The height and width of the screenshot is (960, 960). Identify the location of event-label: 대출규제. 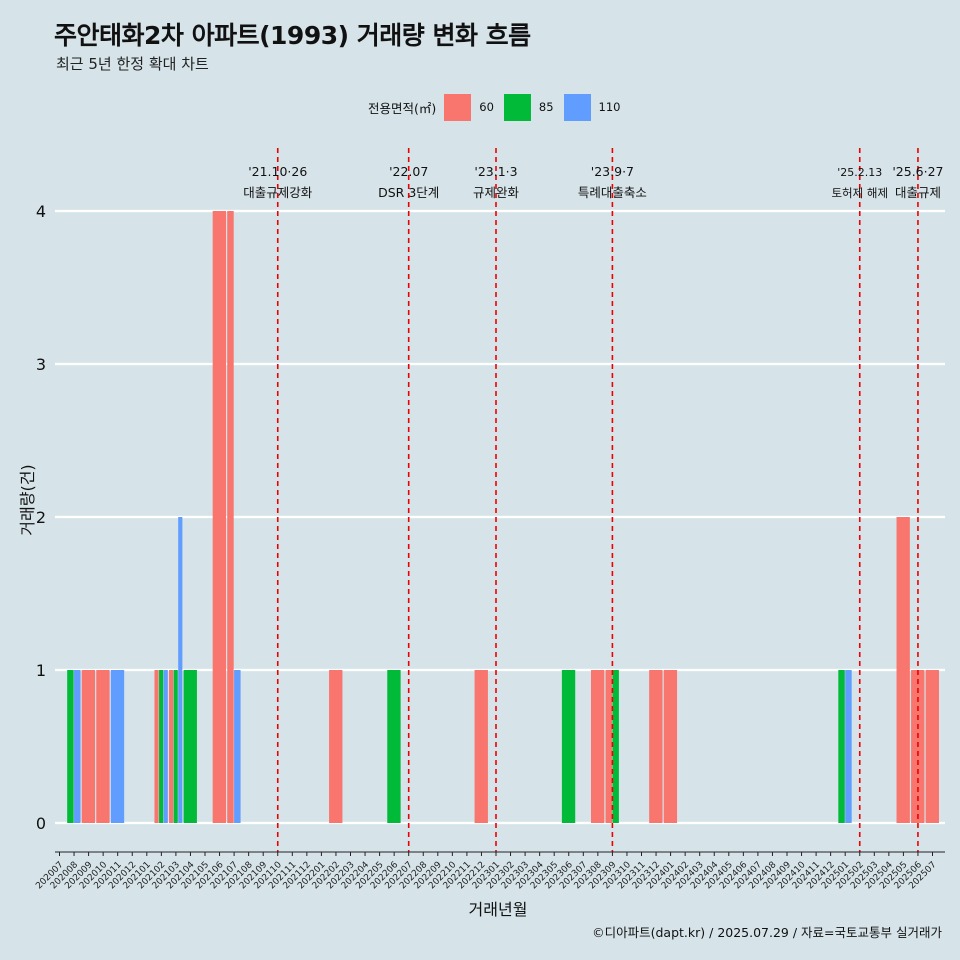
(918, 192).